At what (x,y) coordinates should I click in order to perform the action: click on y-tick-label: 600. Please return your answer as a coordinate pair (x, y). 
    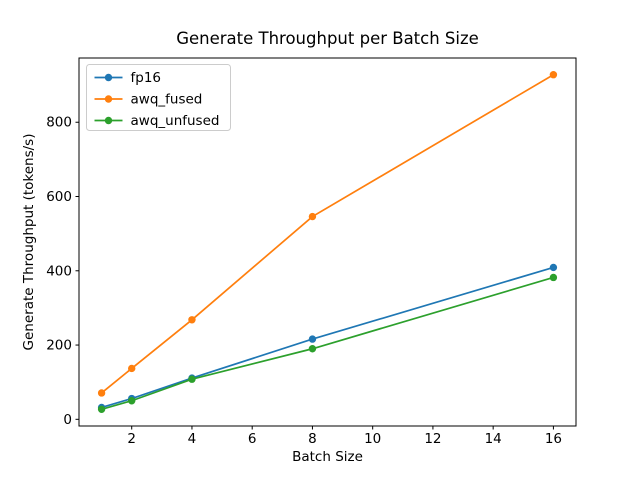
    Looking at the image, I should click on (59, 197).